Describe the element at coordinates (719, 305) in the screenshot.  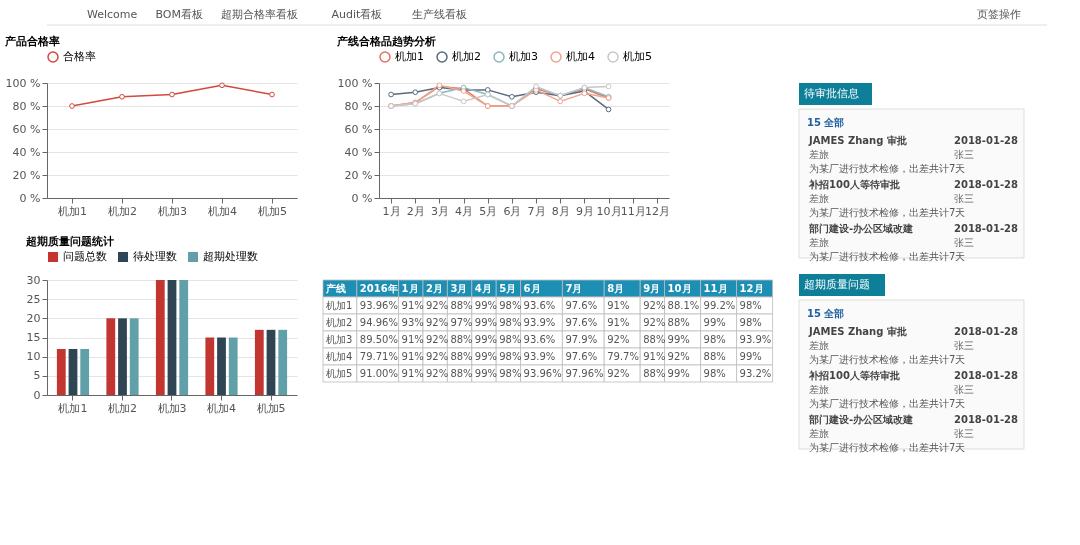
I see `data-label: 99.2%` at that location.